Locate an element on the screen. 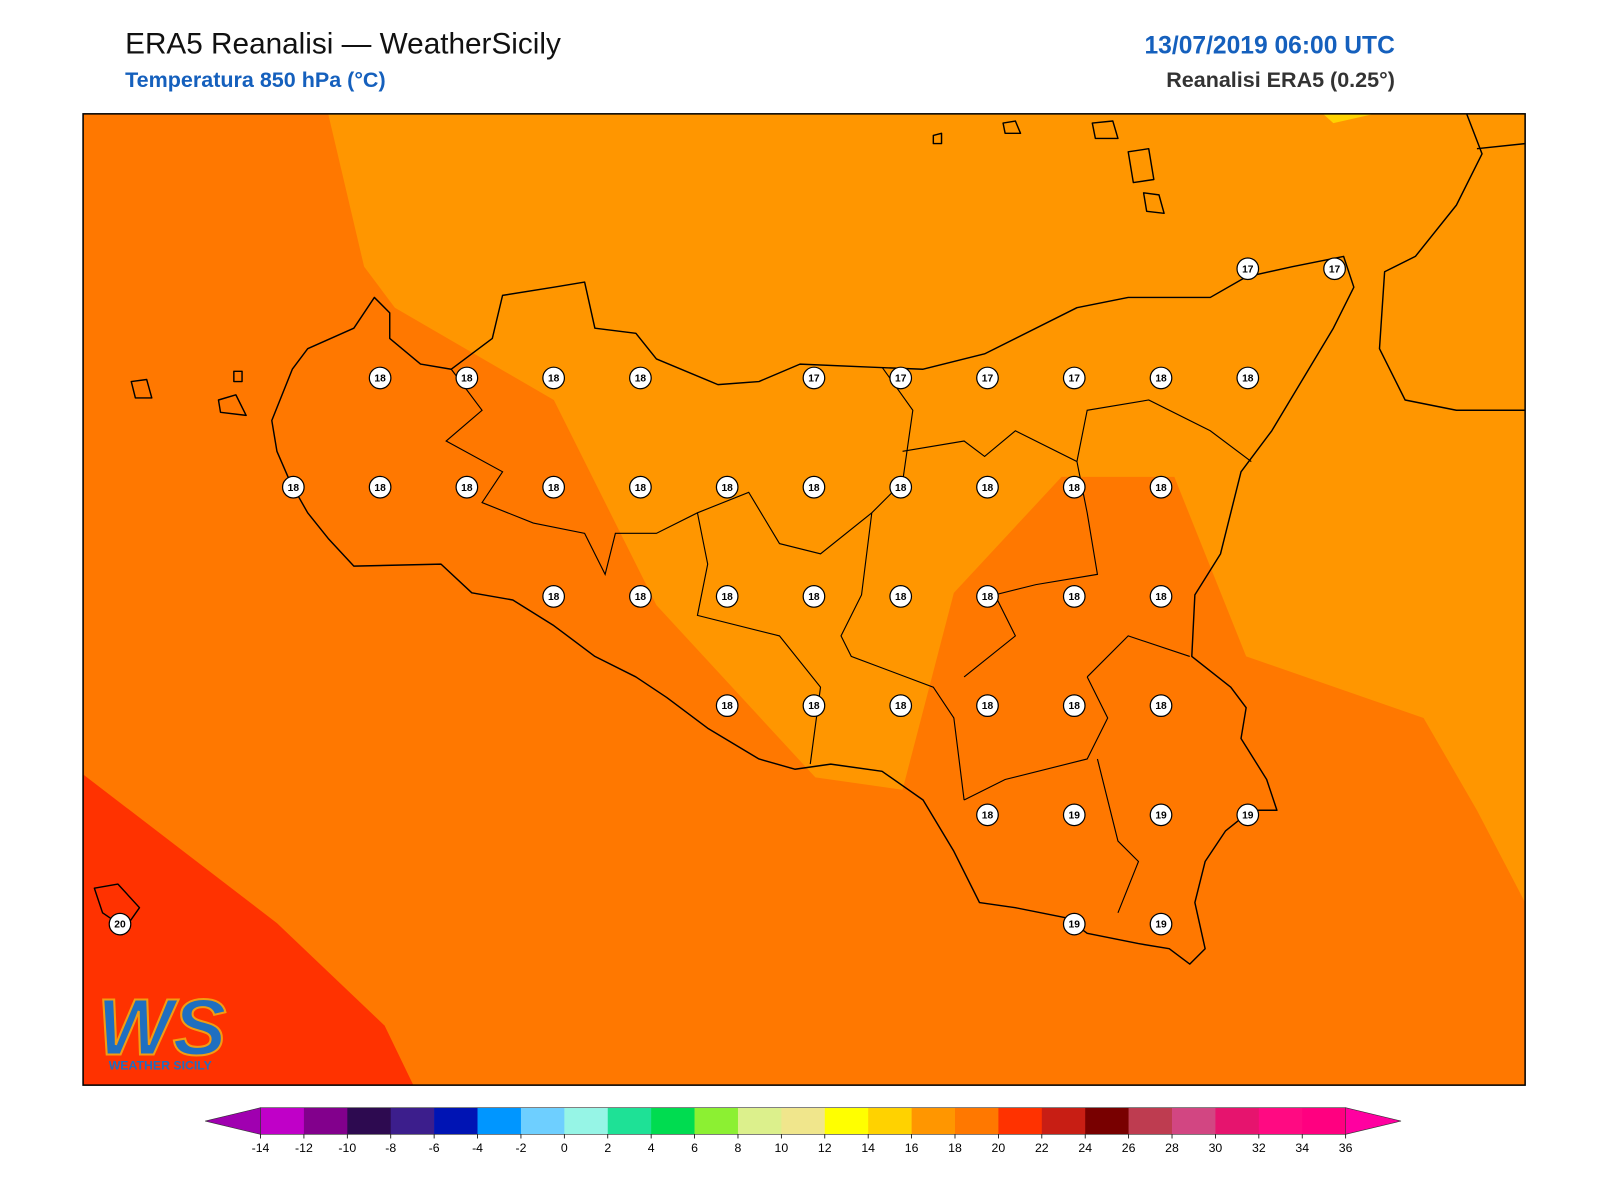  colorbar-label: 0 is located at coordinates (564, 1148).